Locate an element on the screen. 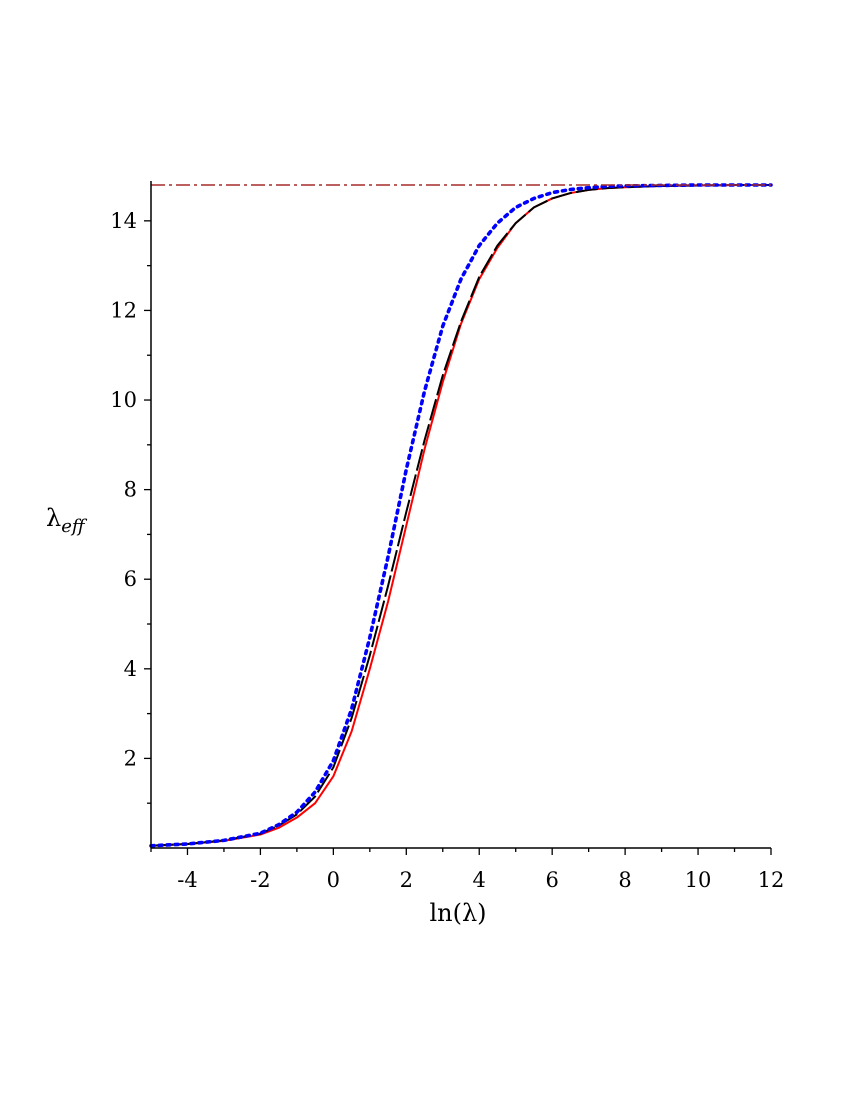  x-tick-label: 0 is located at coordinates (333, 880).